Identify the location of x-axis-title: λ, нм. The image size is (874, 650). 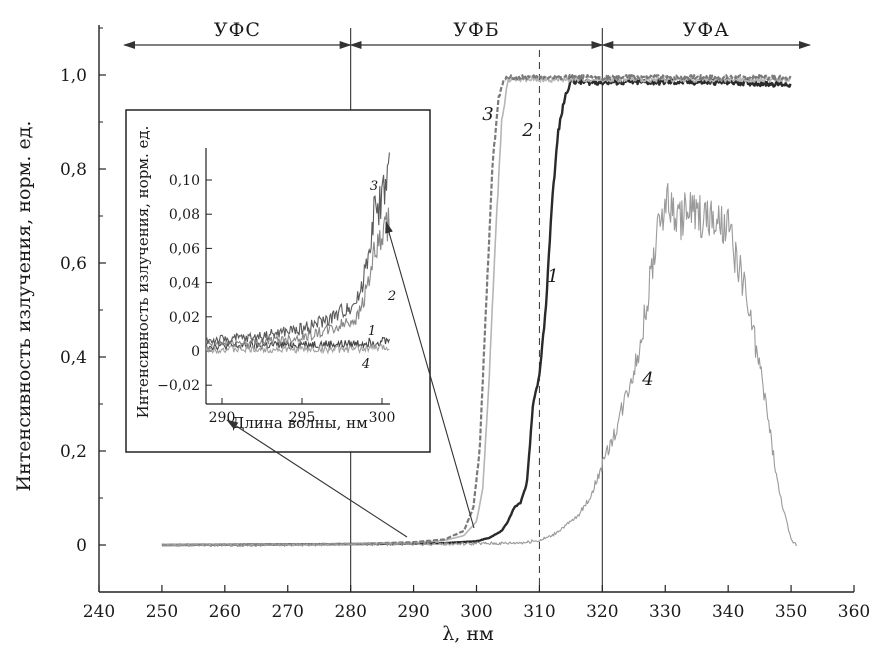
(468, 634).